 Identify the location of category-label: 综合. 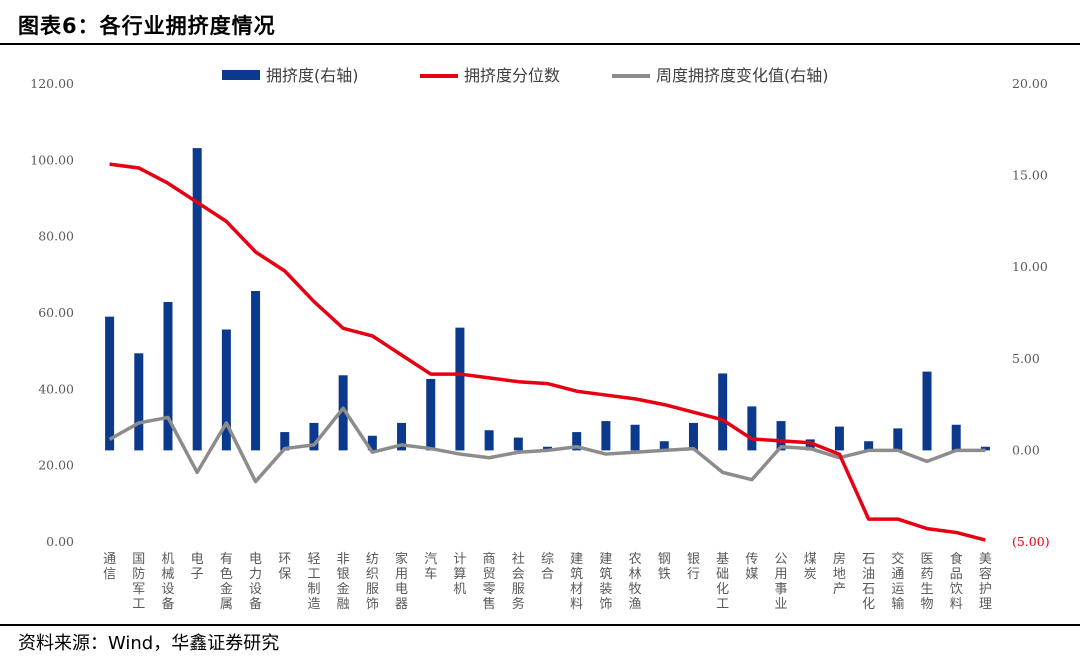
(547, 567).